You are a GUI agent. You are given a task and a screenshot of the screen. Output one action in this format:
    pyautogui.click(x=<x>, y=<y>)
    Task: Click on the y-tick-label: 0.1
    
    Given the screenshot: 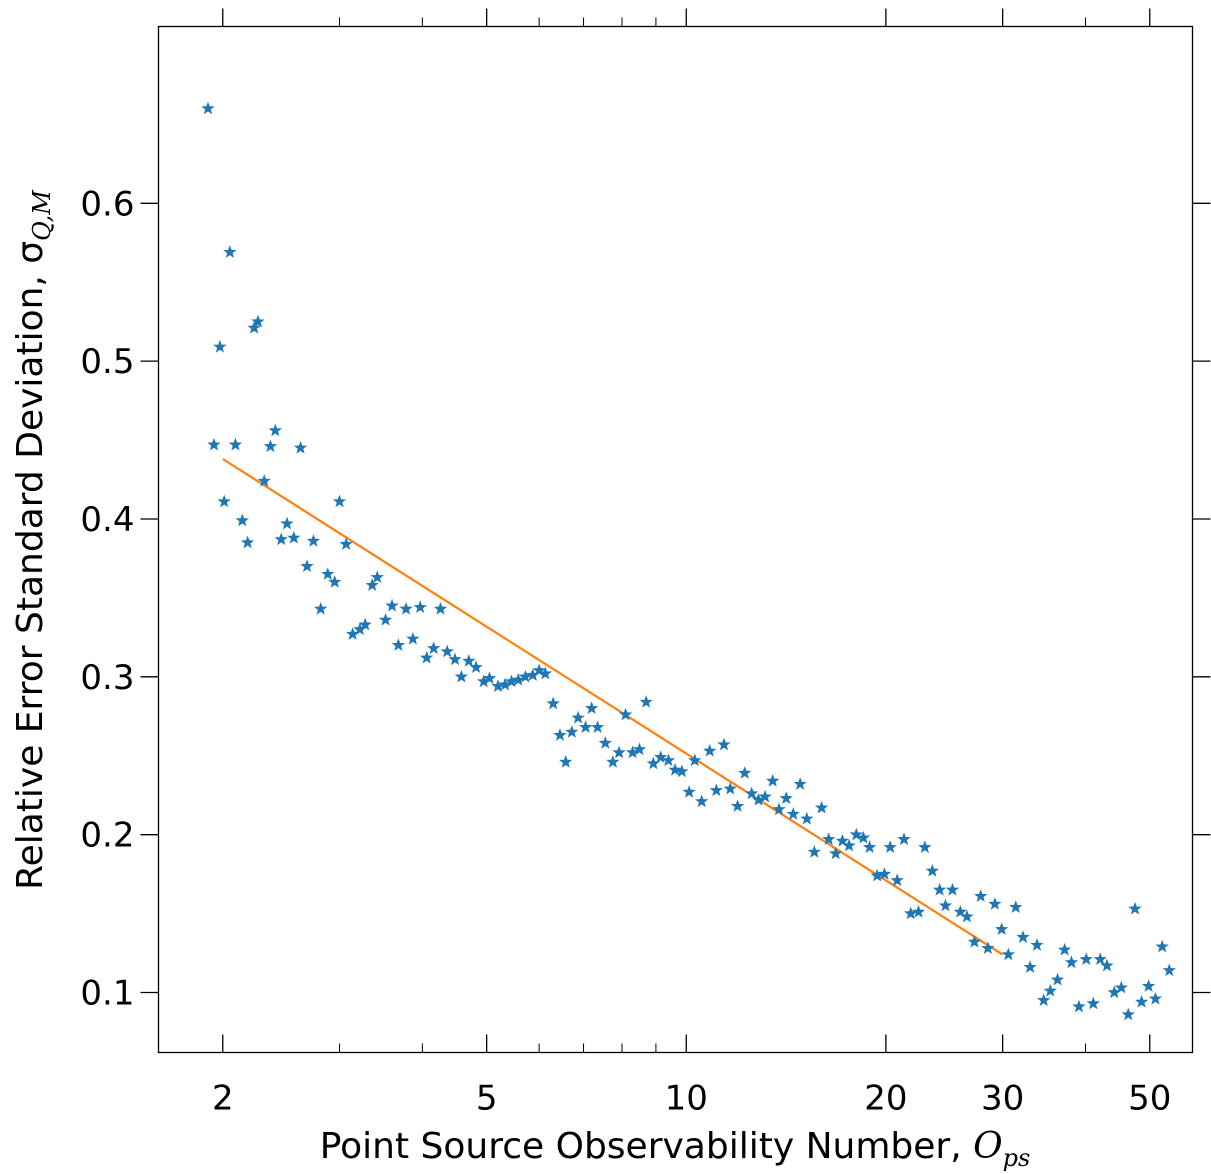 What is the action you would take?
    pyautogui.click(x=107, y=994)
    